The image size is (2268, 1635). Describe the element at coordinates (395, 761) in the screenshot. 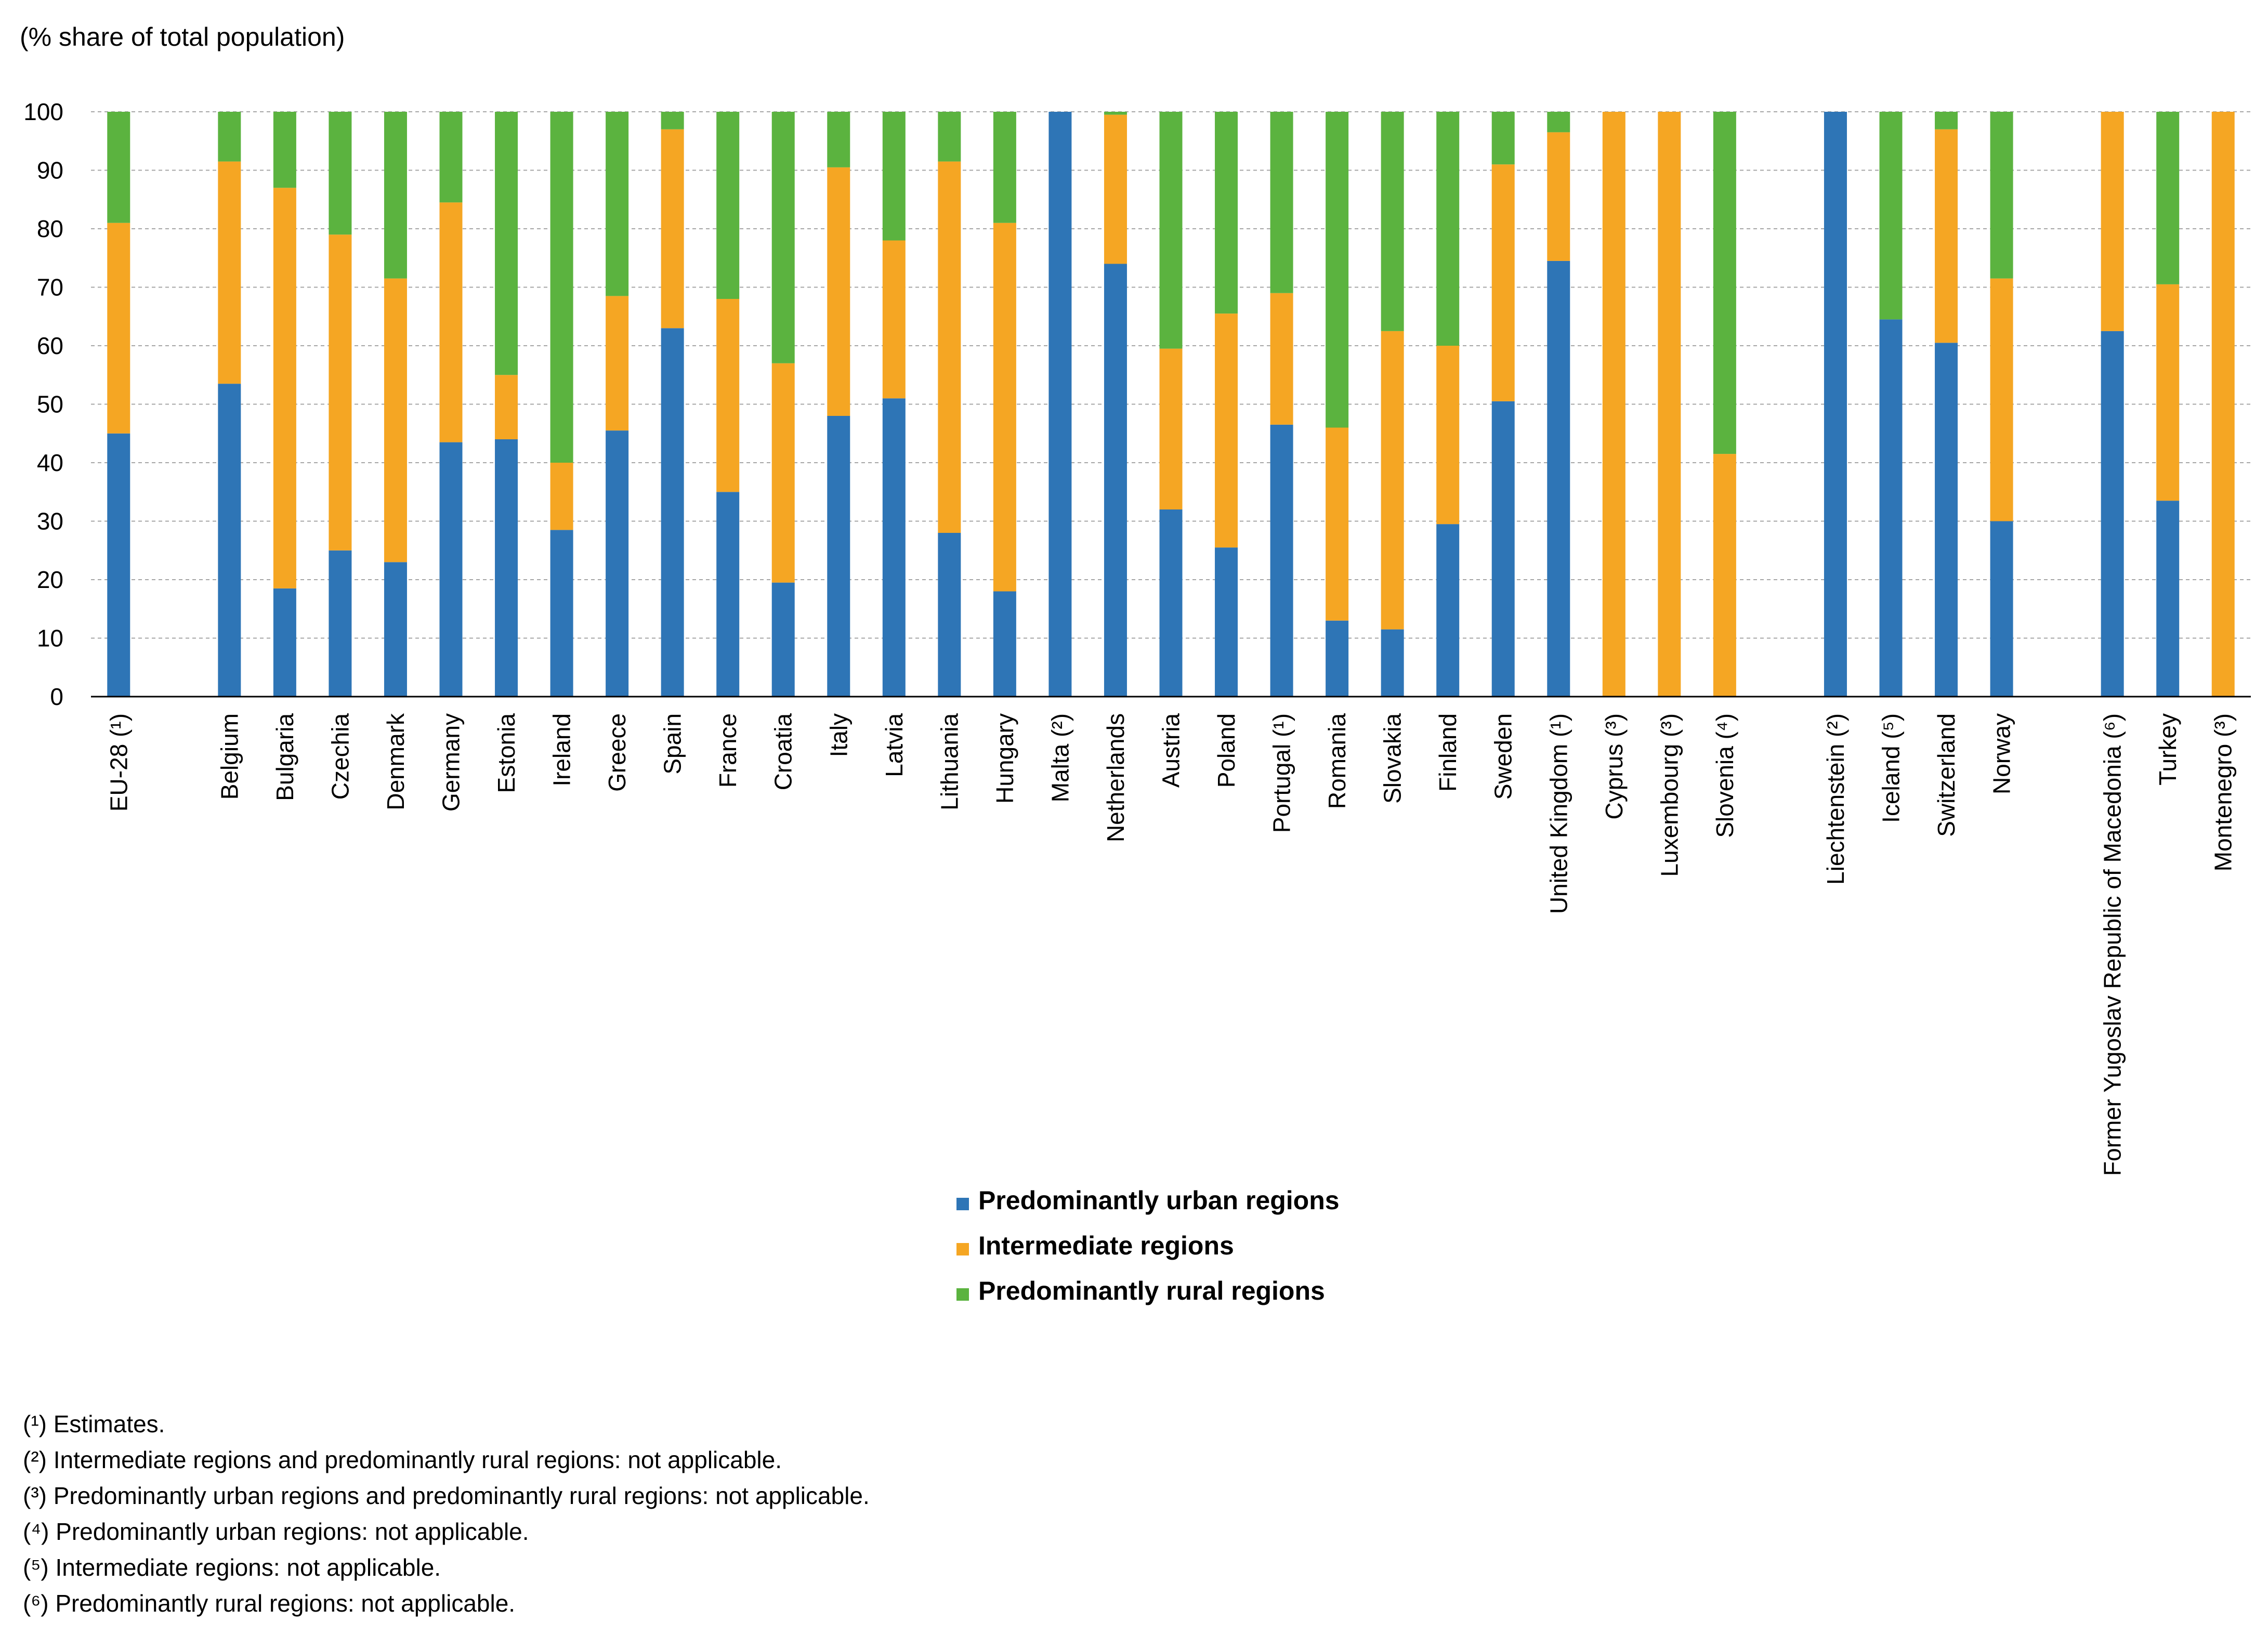

I see `x-tick-label: Denmark` at that location.